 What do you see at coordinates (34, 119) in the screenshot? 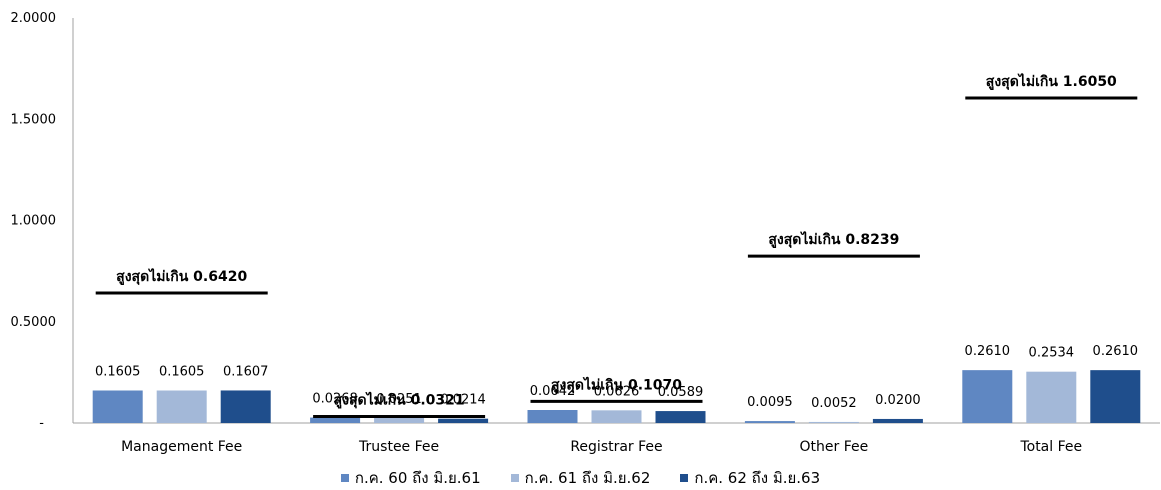
I see `y-tick-label: 1.5000` at bounding box center [34, 119].